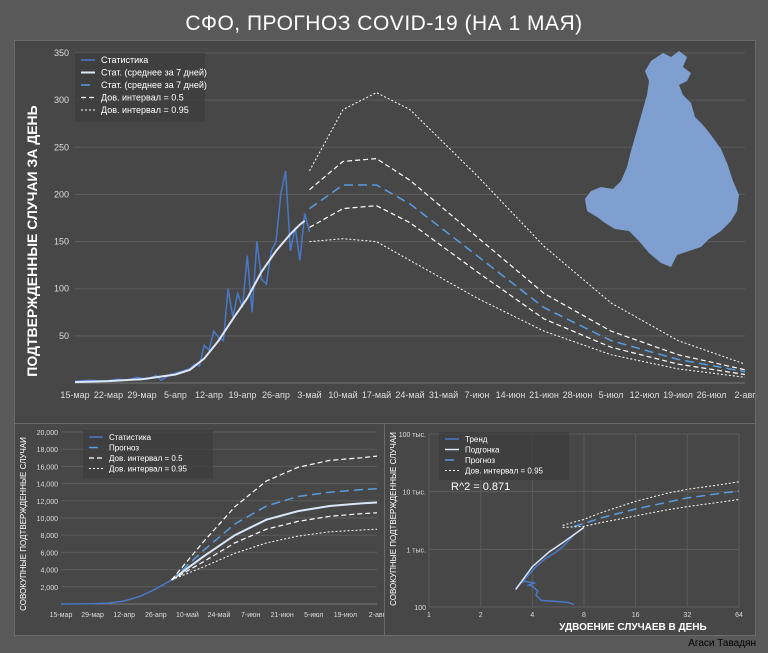 The width and height of the screenshot is (768, 653). I want to click on y-tick-label: 50, so click(64, 336).